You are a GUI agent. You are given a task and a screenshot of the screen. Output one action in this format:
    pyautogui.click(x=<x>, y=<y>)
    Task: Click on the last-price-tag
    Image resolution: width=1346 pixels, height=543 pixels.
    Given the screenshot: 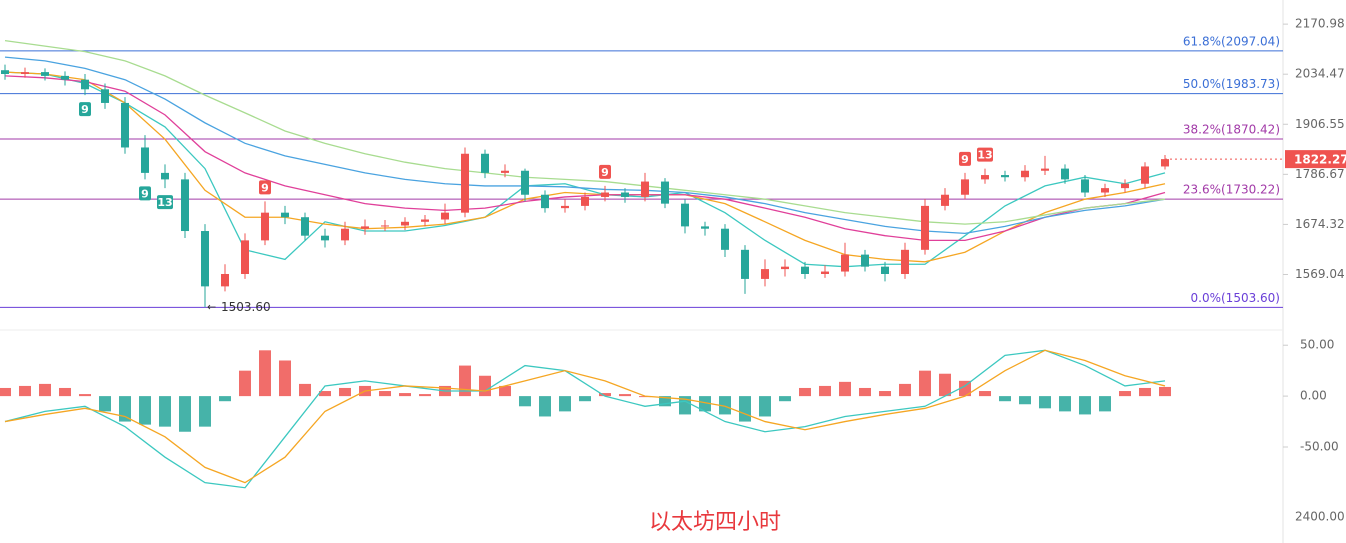 What is the action you would take?
    pyautogui.click(x=1315, y=159)
    